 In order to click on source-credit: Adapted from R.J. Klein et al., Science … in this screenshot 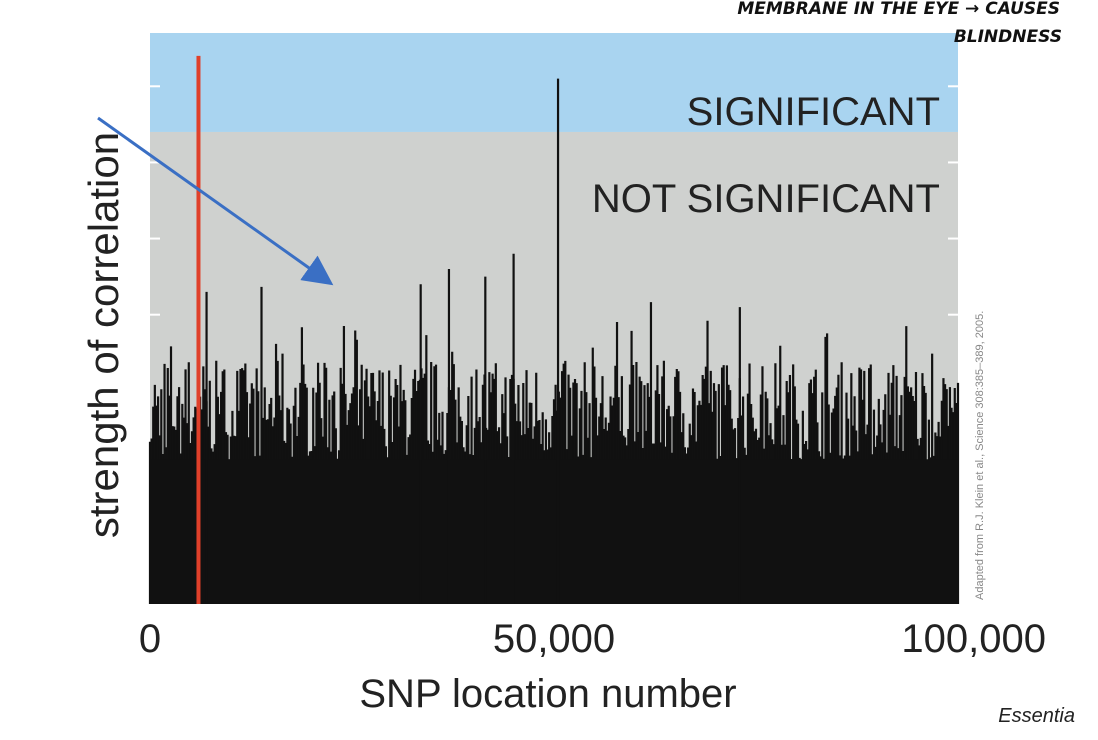, I will do `click(980, 455)`.